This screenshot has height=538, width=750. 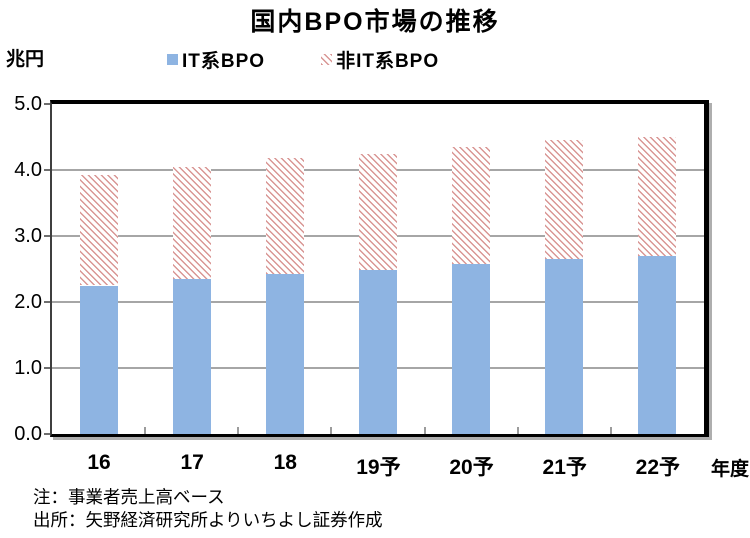 I want to click on note-line-1: 注：事業者売上高ベース, so click(x=129, y=497).